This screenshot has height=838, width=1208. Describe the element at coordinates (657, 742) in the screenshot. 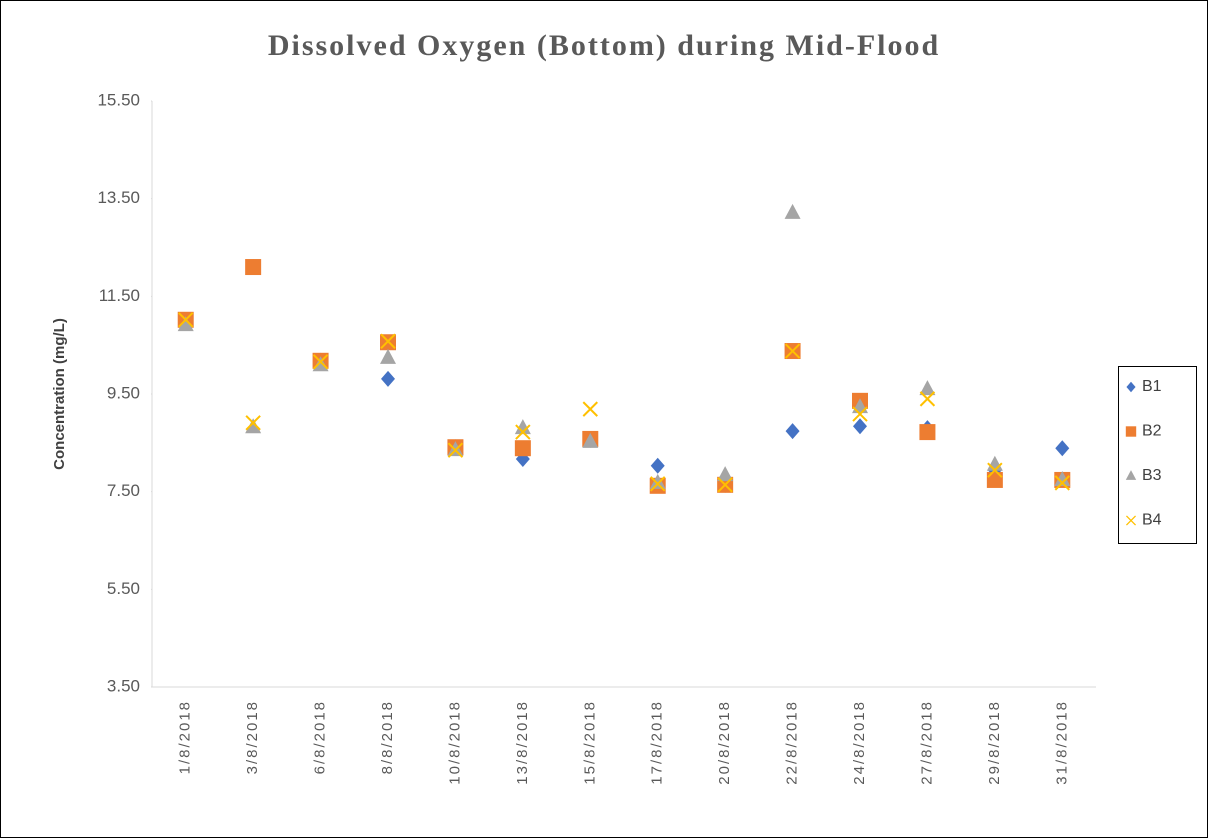

I see `x-tick-label: 17/8/2018` at that location.